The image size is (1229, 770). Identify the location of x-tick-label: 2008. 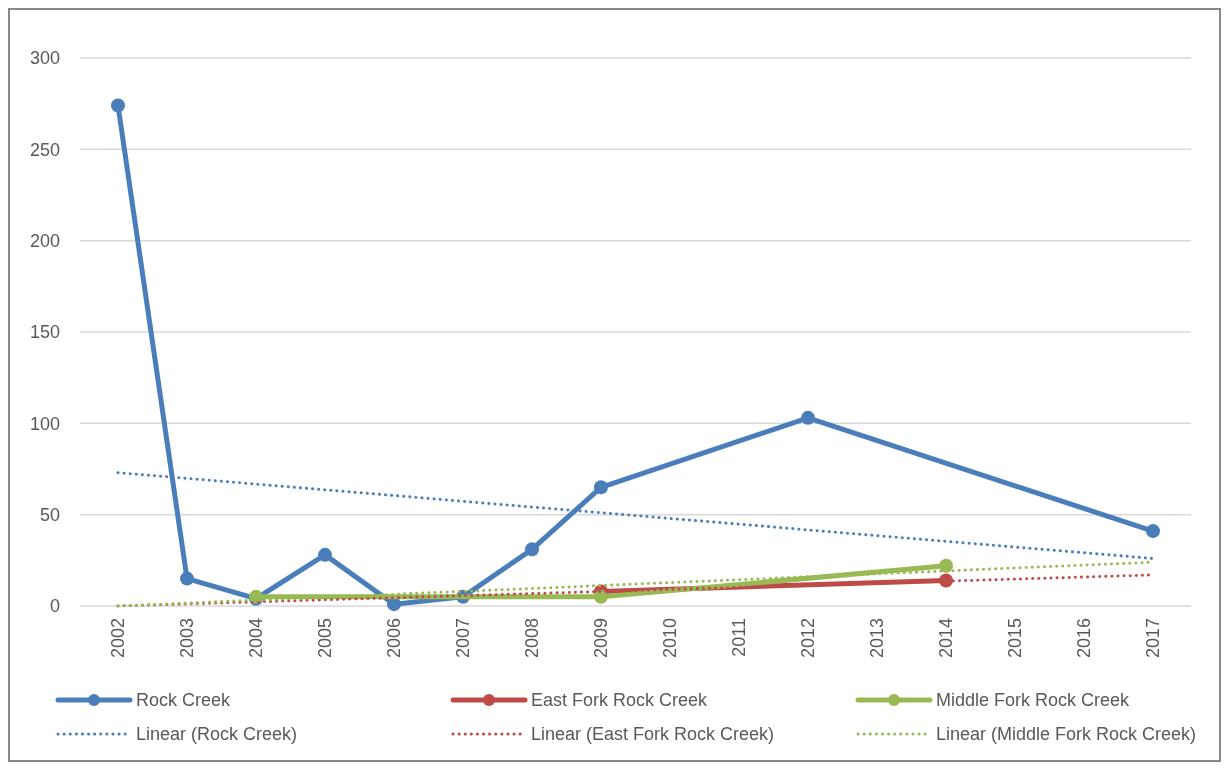
(532, 638).